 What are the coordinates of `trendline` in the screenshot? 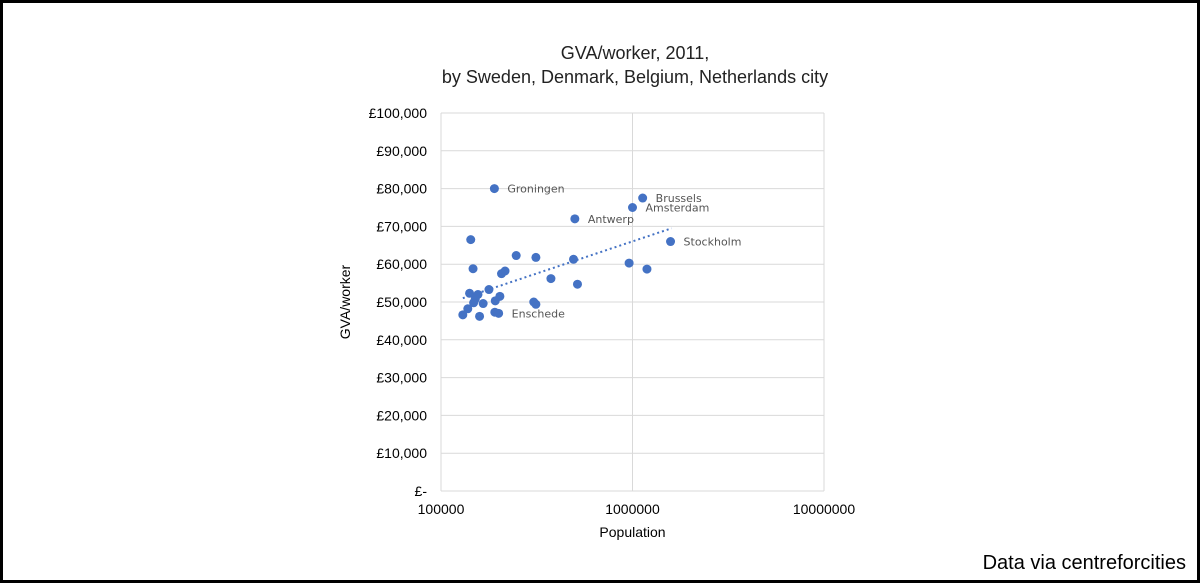 It's located at (567, 263).